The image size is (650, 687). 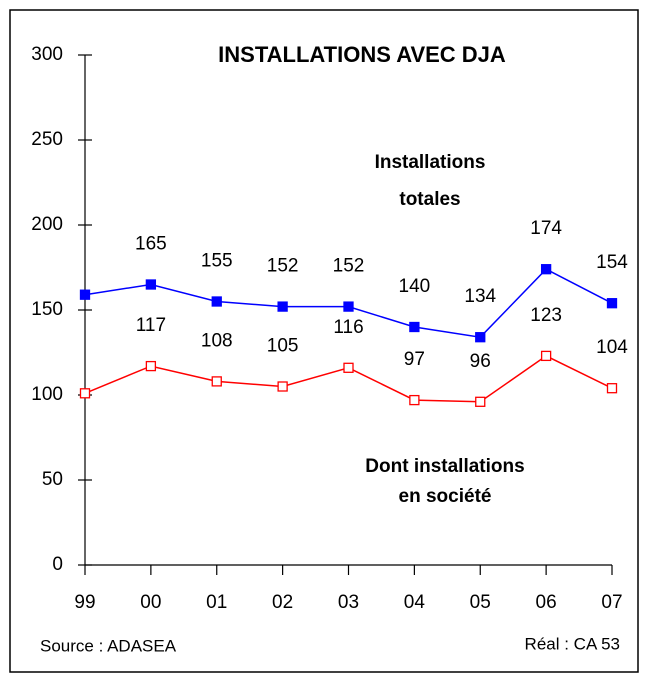 I want to click on data-label: 97, so click(x=414, y=359).